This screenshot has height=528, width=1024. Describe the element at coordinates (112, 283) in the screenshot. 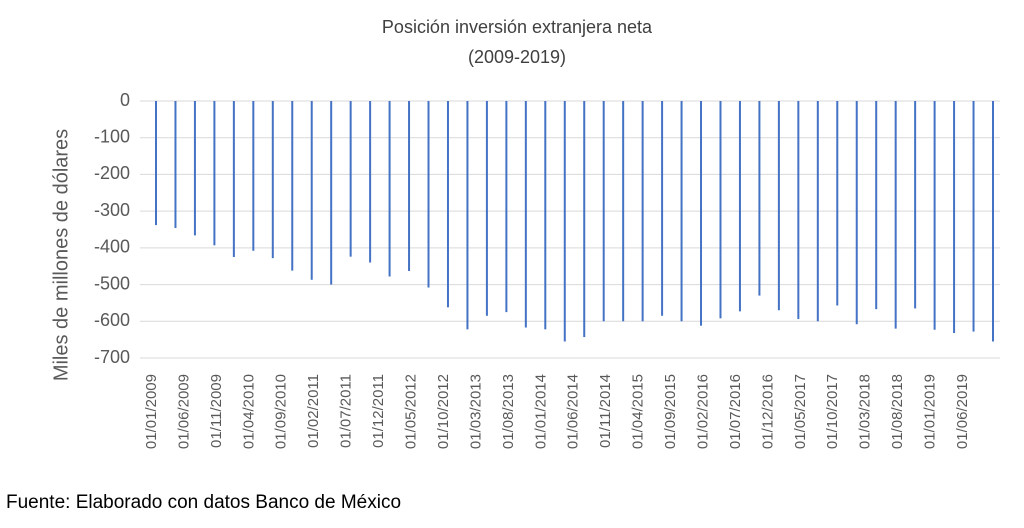

I see `y-tick-label: -500` at that location.